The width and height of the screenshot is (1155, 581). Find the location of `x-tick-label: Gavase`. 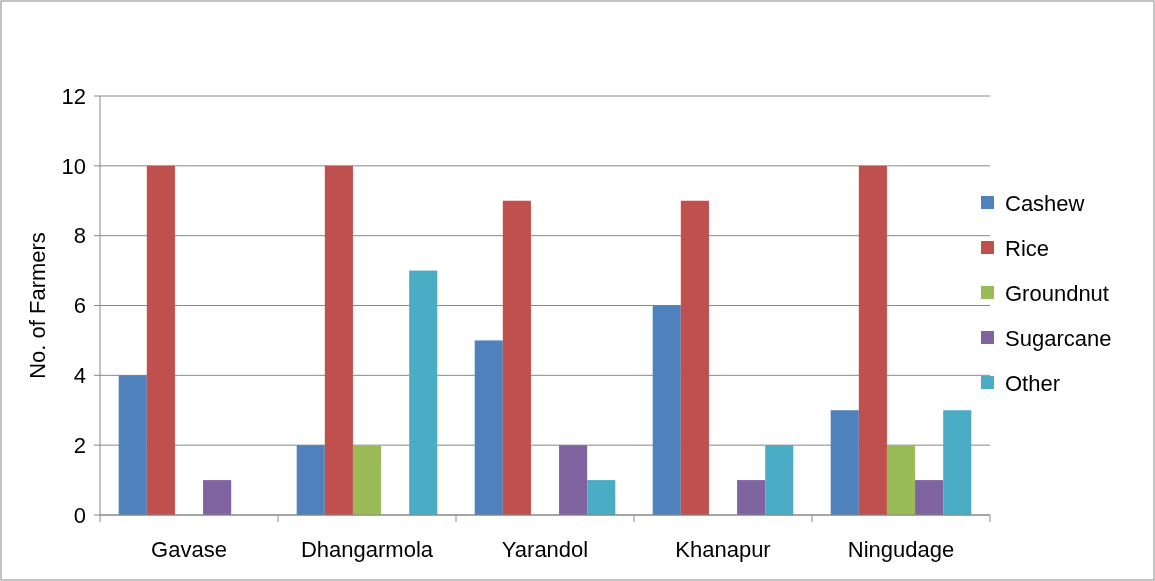

x-tick-label: Gavase is located at coordinates (189, 549).